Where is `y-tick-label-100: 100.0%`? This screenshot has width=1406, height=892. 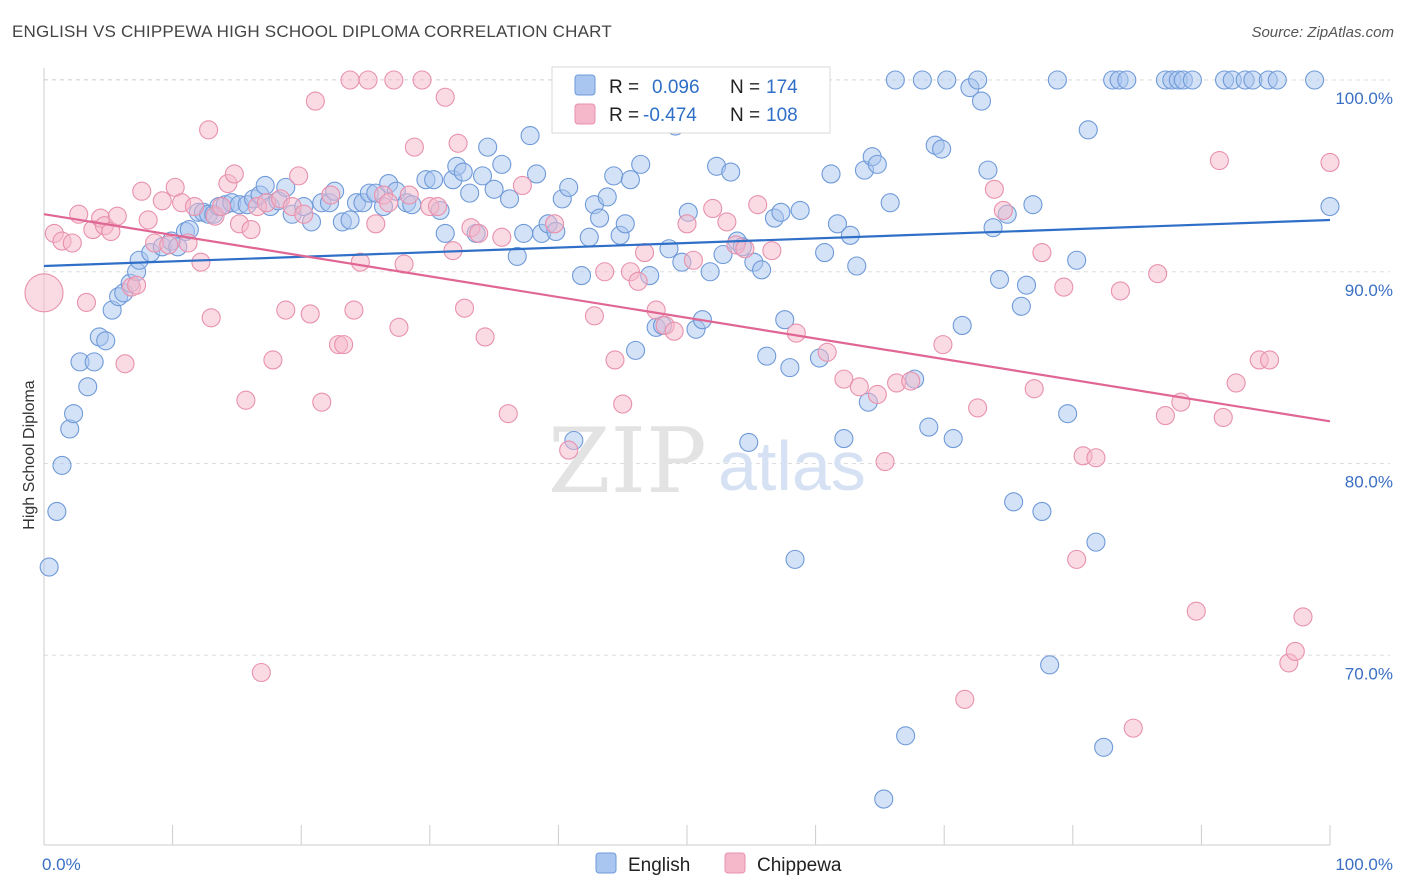 y-tick-label-100: 100.0% is located at coordinates (1364, 98).